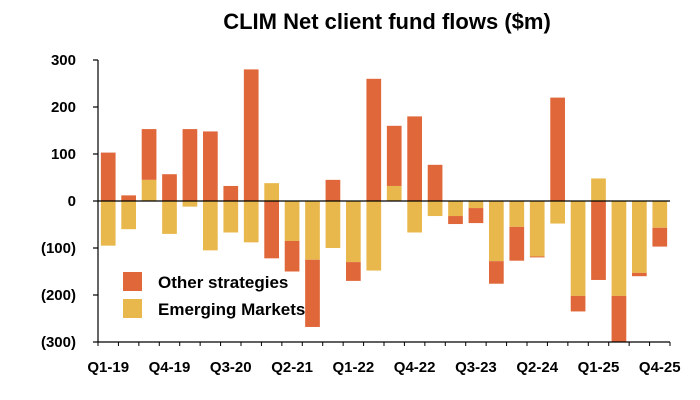  I want to click on x-tick-label: Q1-22, so click(354, 367).